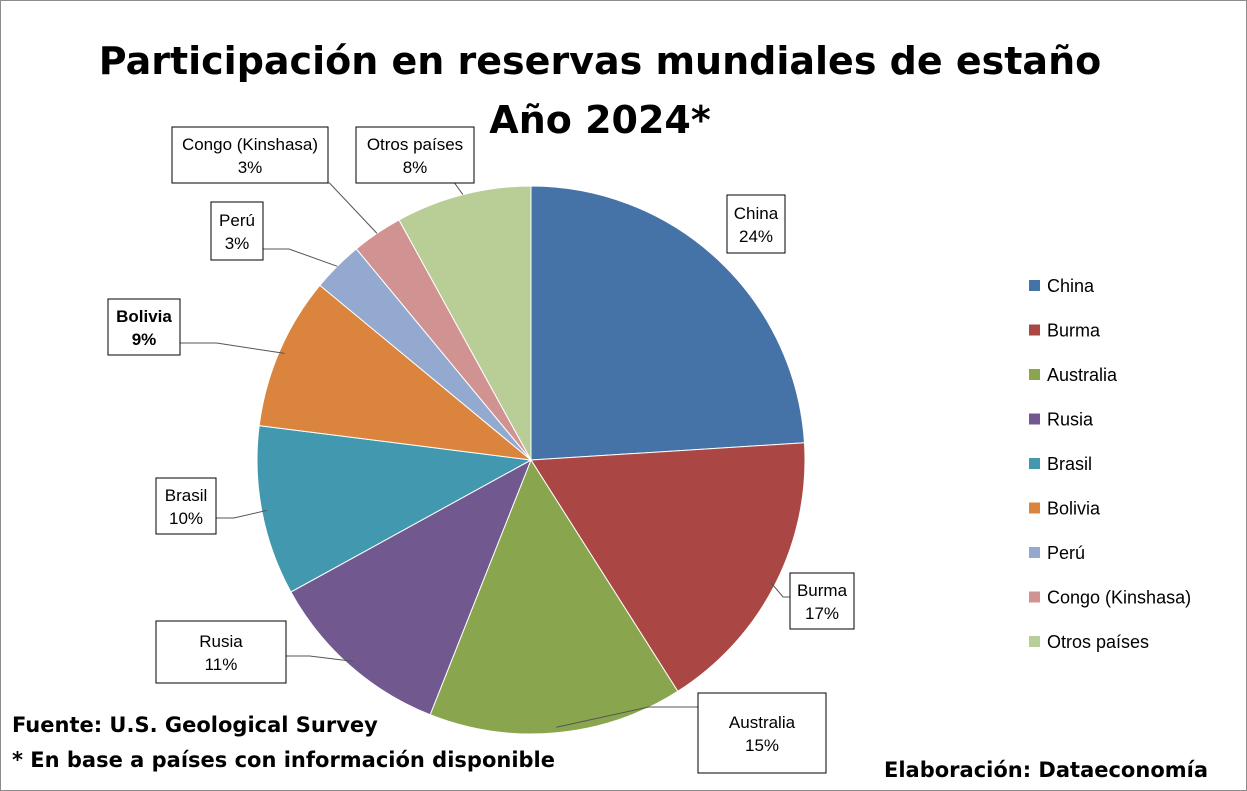  What do you see at coordinates (1046, 770) in the screenshot?
I see `credit-note: Elaboración: Dataeconomía` at bounding box center [1046, 770].